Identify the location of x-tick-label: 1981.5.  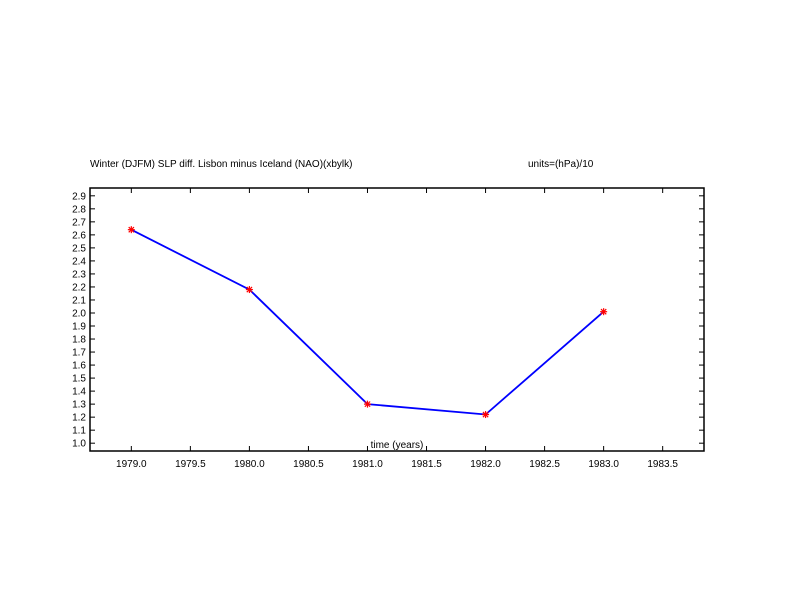
(426, 464).